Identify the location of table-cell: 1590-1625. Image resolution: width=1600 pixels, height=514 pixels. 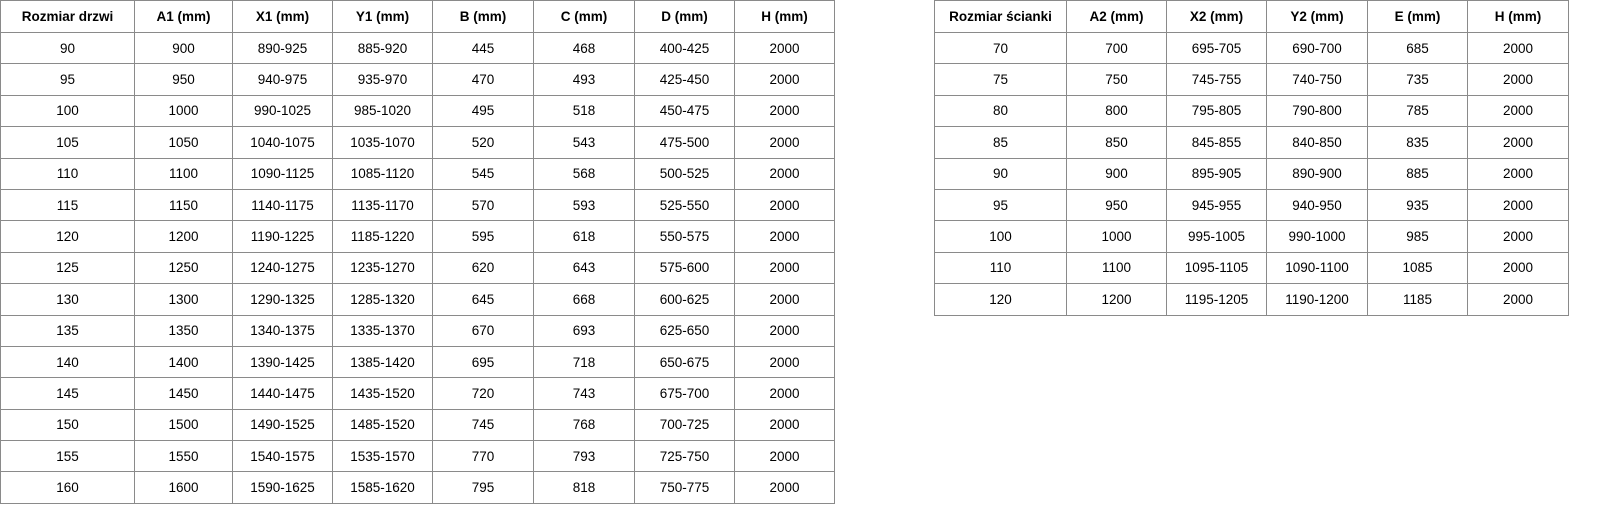
(282, 487).